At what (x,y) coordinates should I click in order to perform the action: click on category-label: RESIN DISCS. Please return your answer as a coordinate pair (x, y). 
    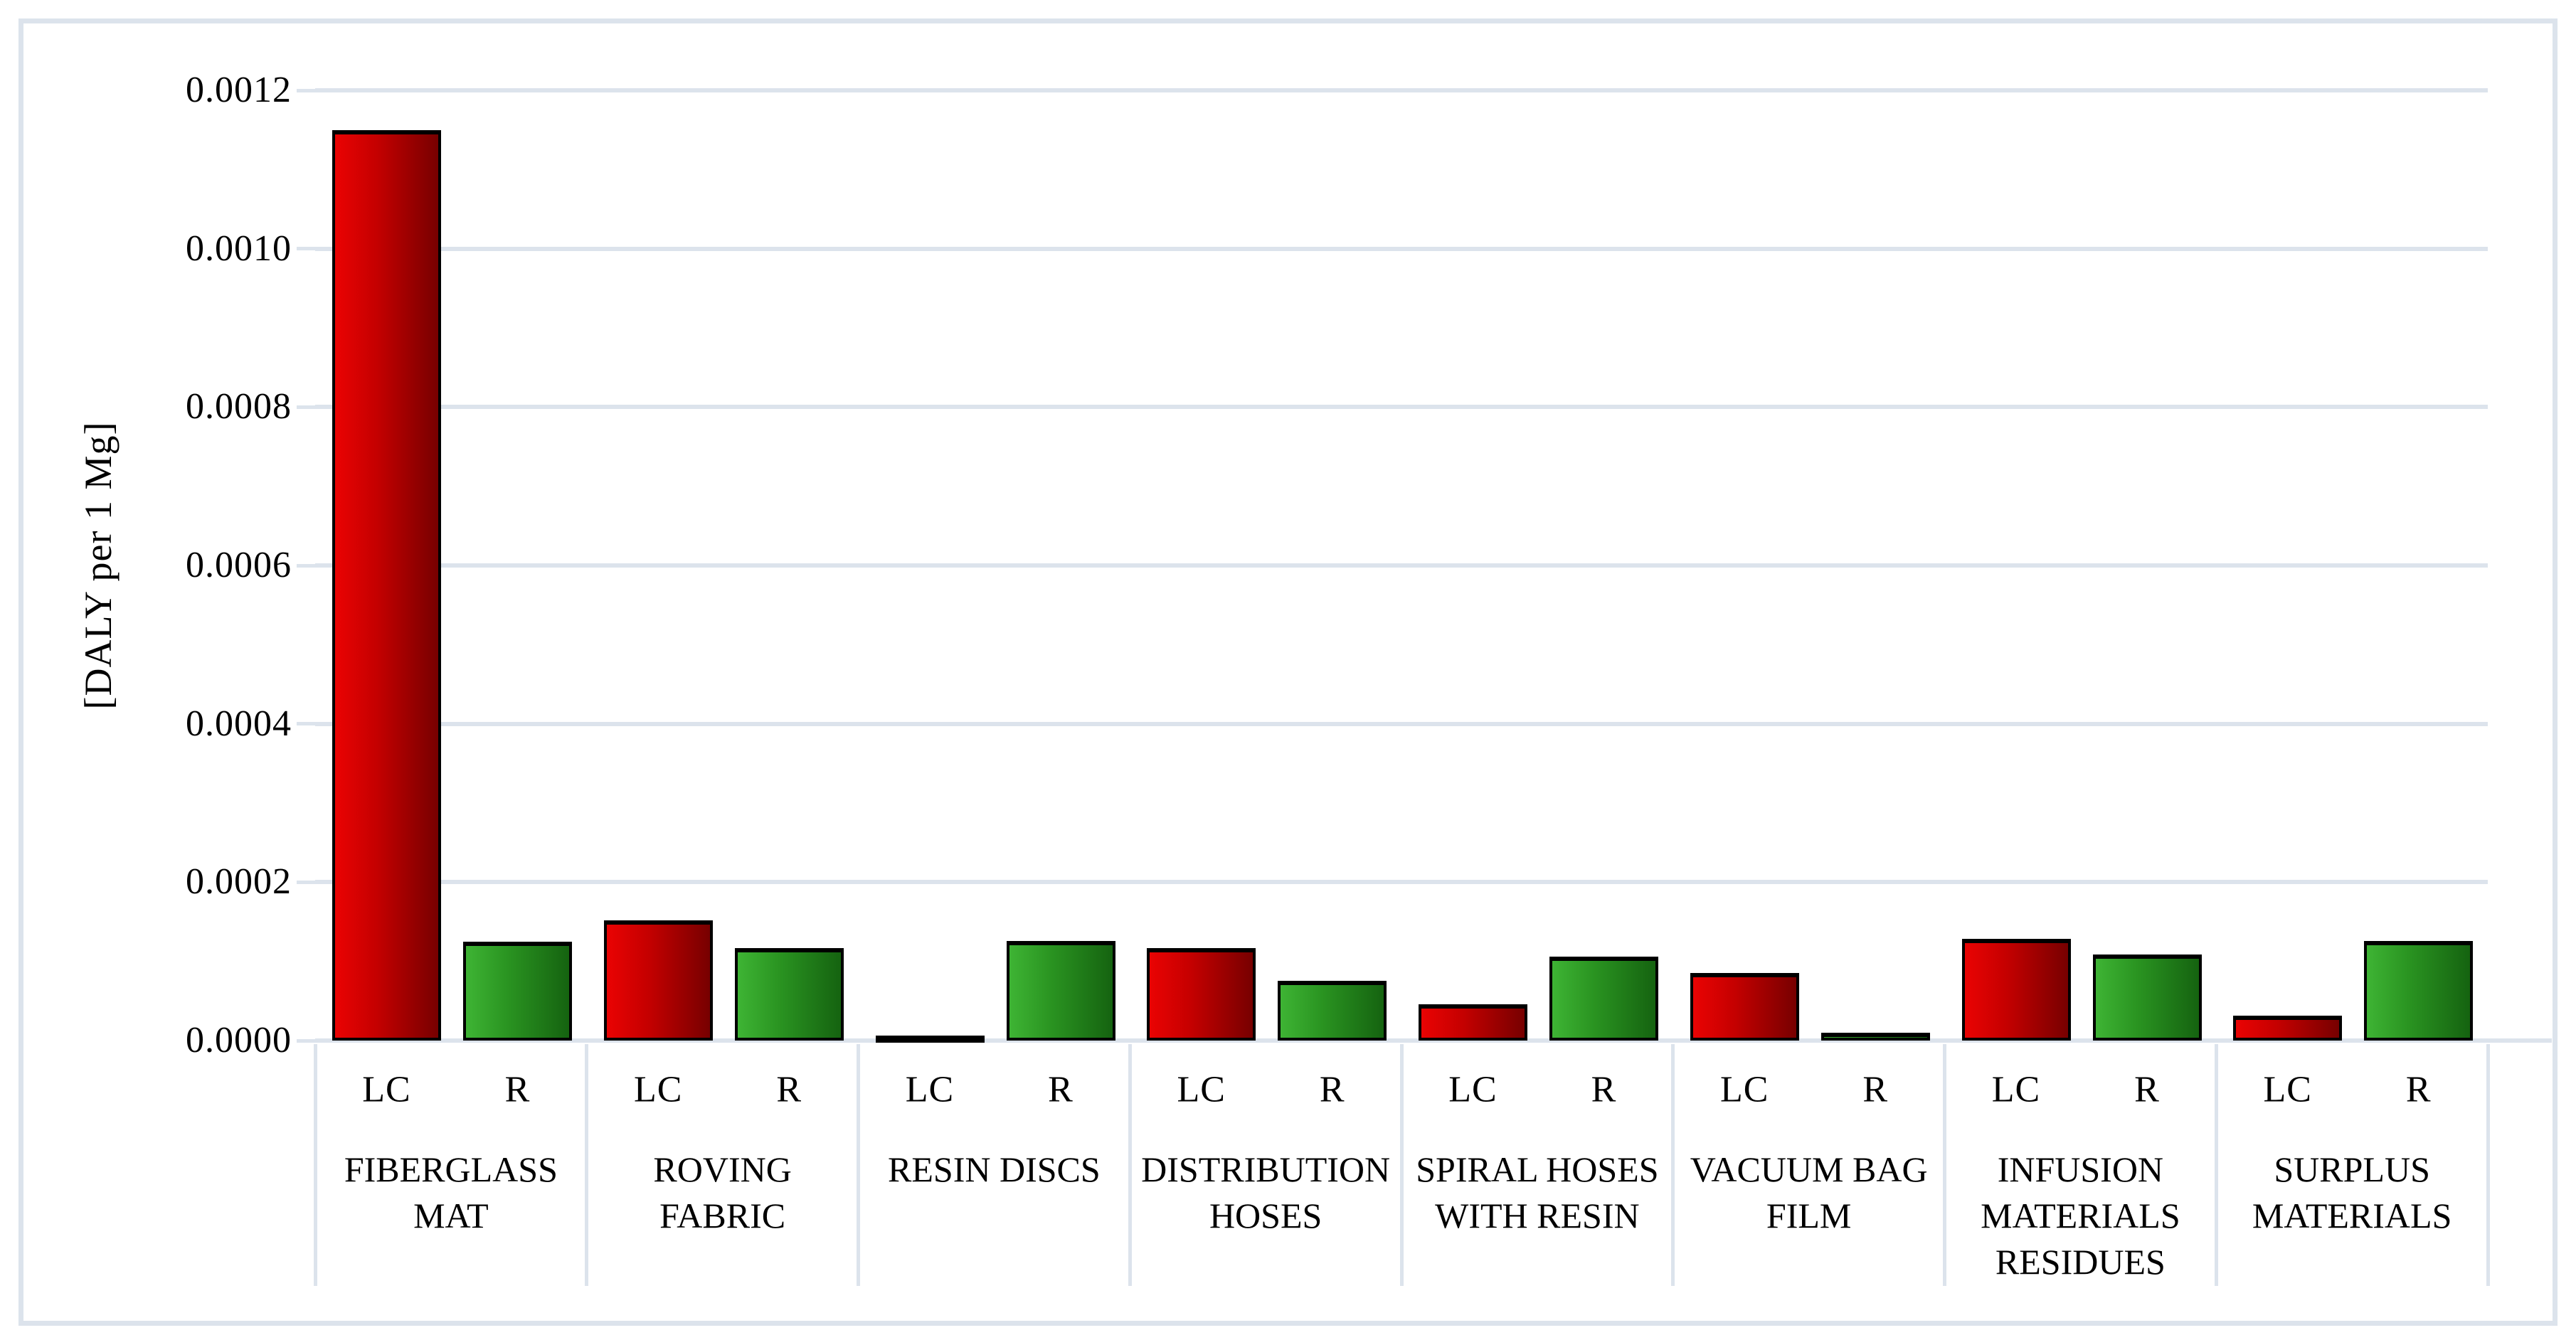
    Looking at the image, I should click on (995, 1170).